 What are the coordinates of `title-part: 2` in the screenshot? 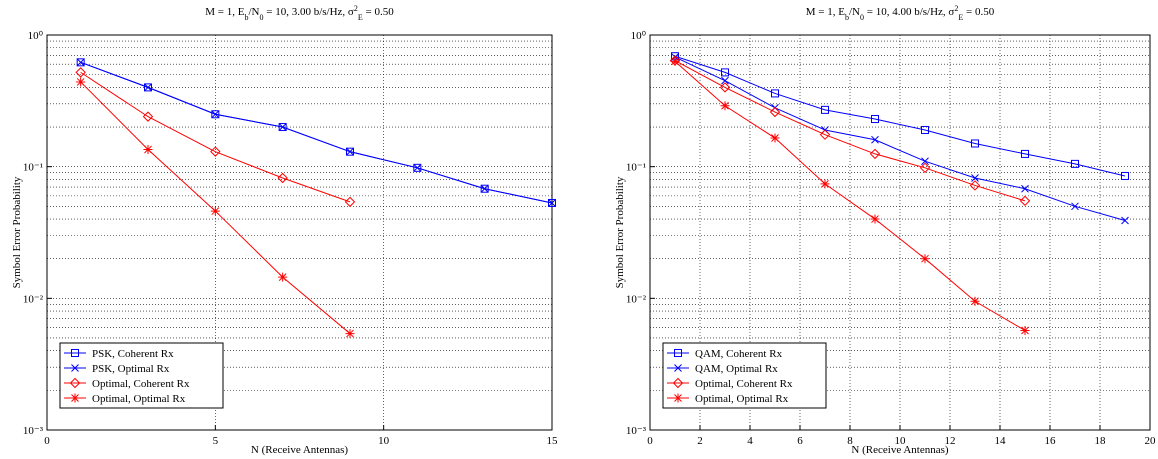 It's located at (356, 8).